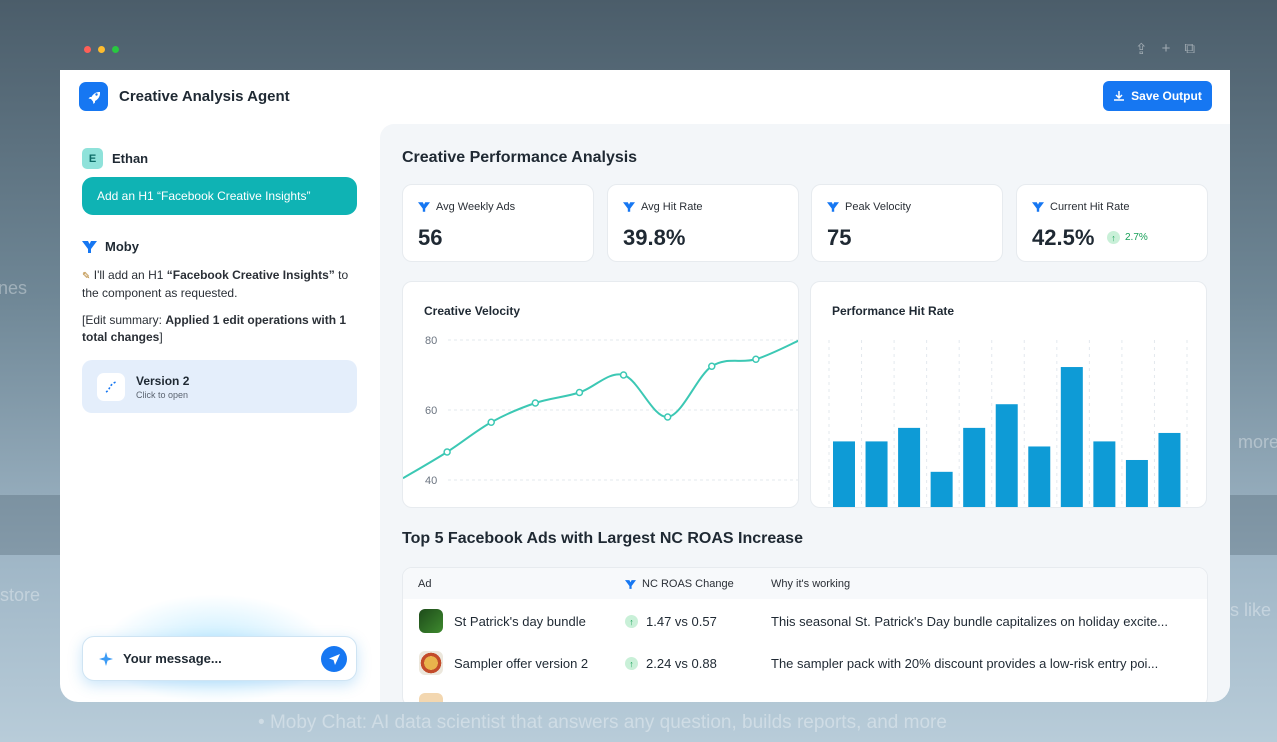  What do you see at coordinates (93, 96) in the screenshot?
I see `rocket-icon` at bounding box center [93, 96].